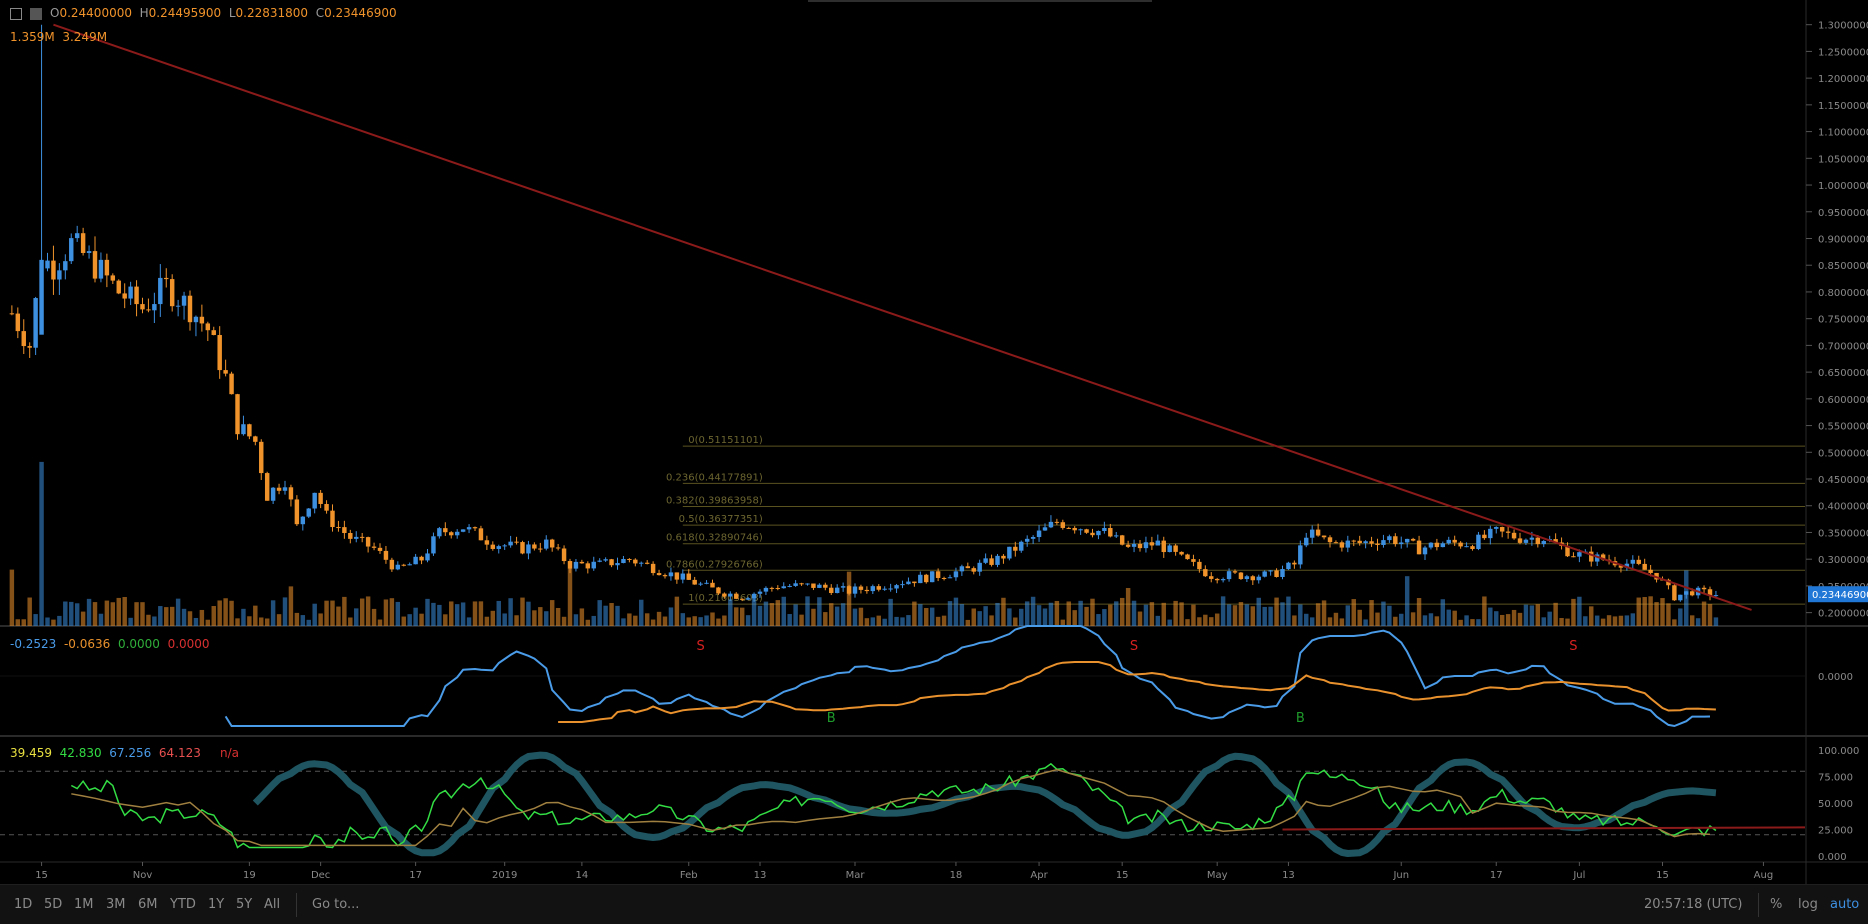  I want to click on range-6m-button: 6M, so click(148, 904).